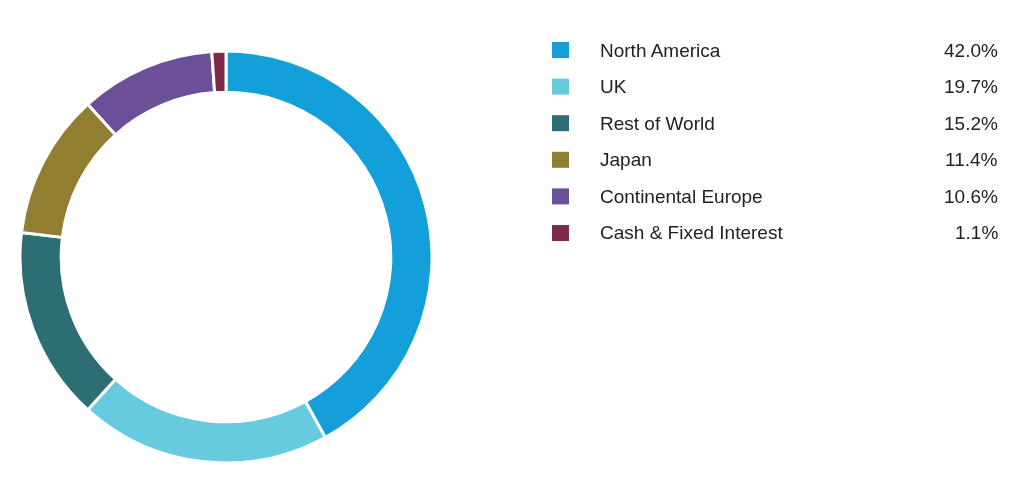  What do you see at coordinates (613, 86) in the screenshot?
I see `legend-label: UK` at bounding box center [613, 86].